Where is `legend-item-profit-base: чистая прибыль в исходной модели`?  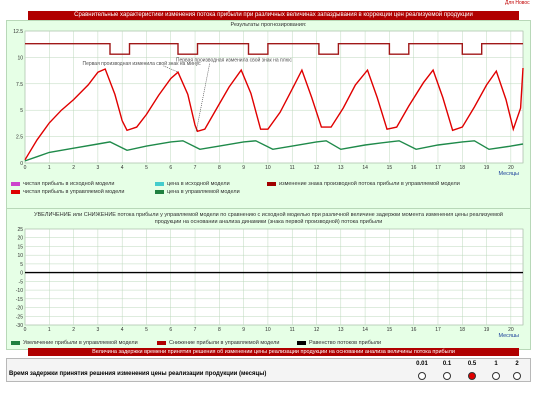
legend-item-profit-base: чистая прибыль в исходной модели is located at coordinates (62, 184).